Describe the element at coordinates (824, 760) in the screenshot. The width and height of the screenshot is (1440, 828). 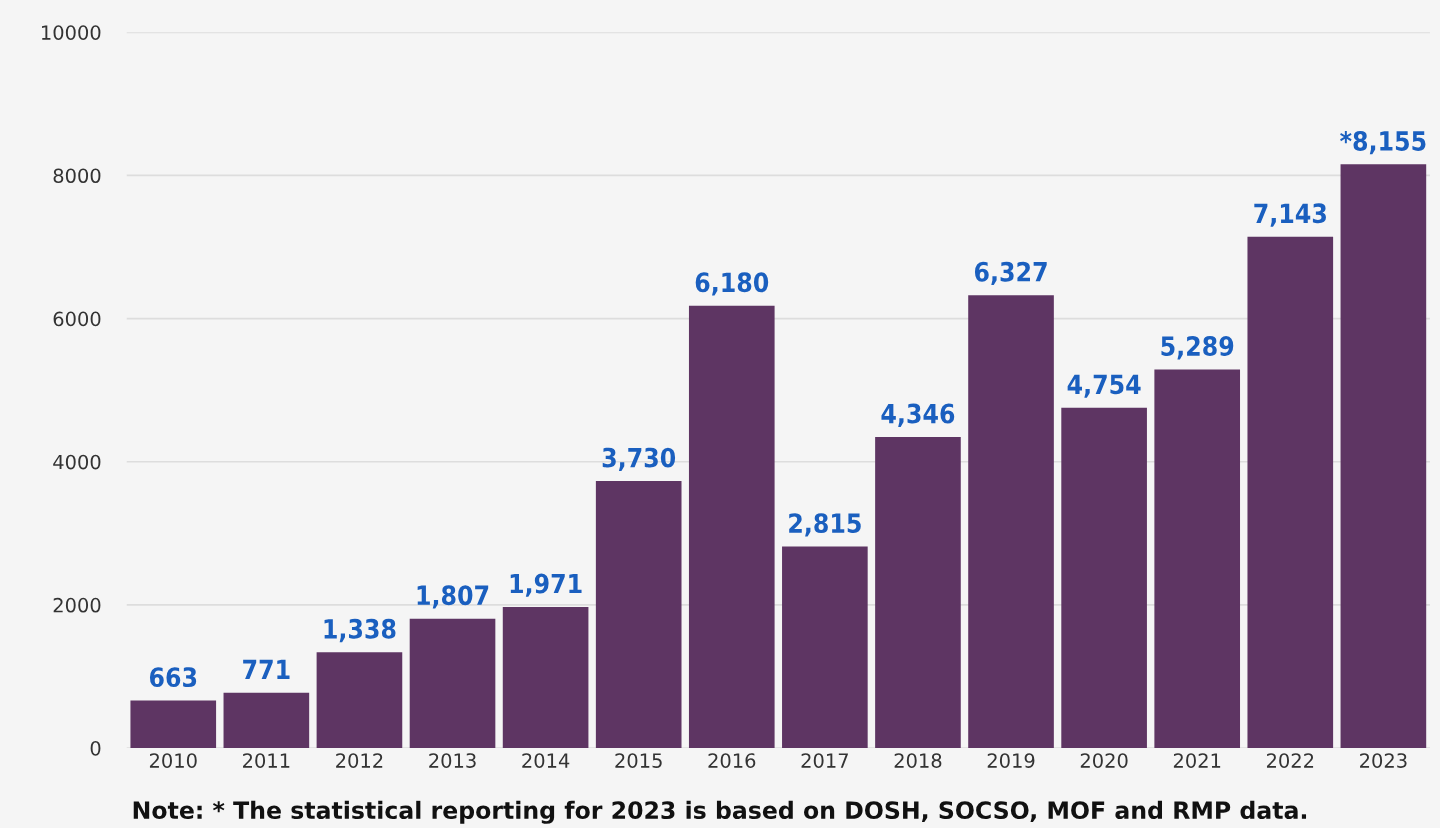
I see `x-tick-label: 2017` at that location.